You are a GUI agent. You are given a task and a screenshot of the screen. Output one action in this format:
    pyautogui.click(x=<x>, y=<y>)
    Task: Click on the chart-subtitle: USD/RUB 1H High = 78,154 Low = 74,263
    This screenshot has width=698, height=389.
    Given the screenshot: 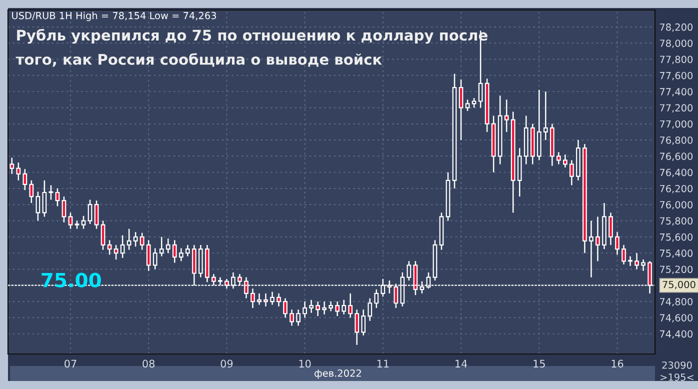 What is the action you would take?
    pyautogui.click(x=114, y=17)
    